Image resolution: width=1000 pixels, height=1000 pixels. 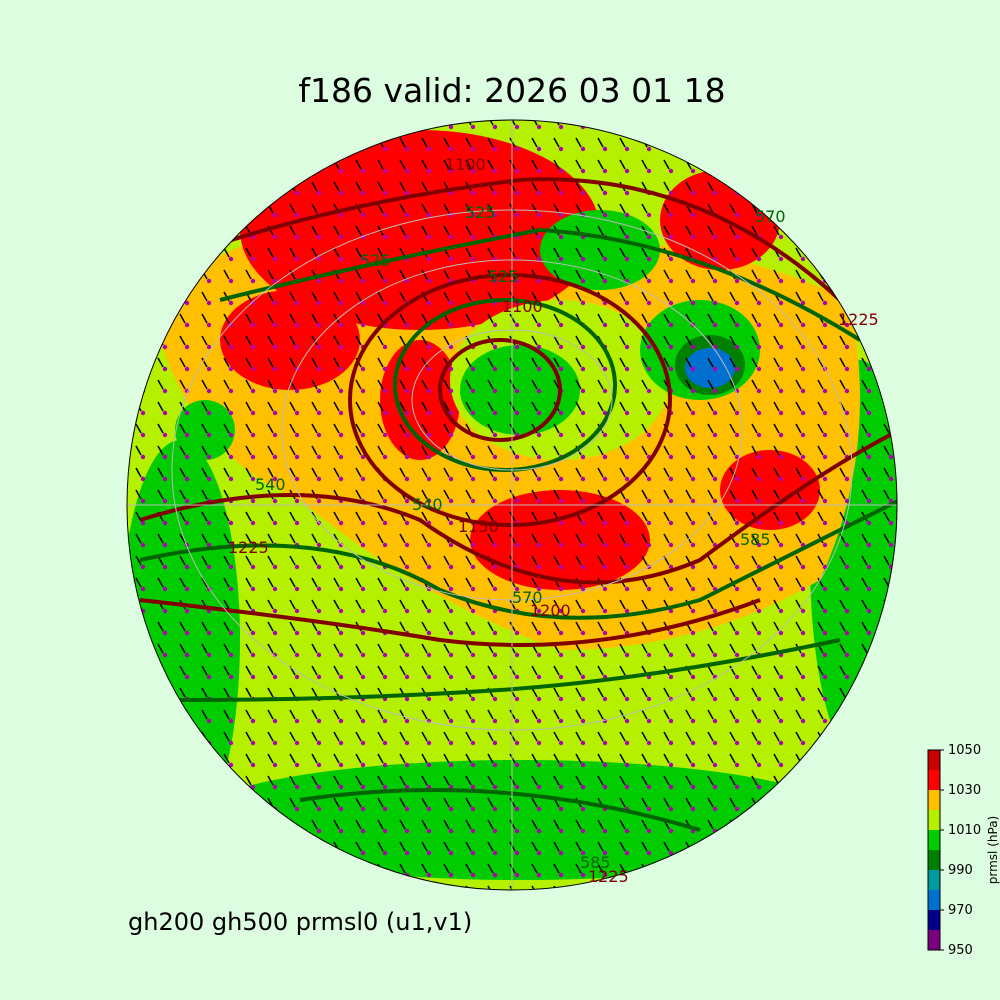 I want to click on colorbar-frame, so click(x=934, y=850).